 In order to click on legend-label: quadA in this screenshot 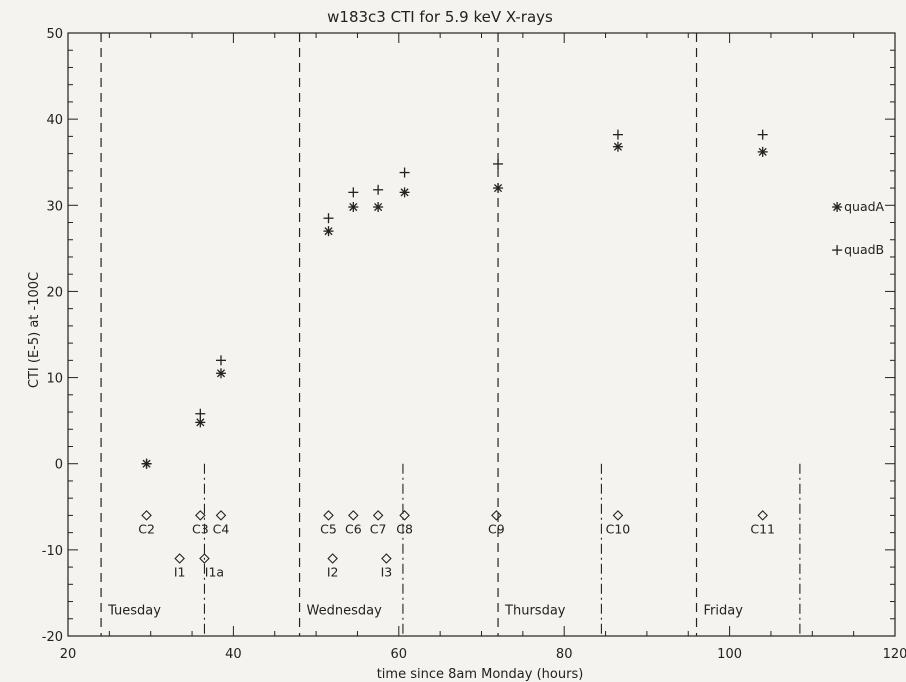, I will do `click(864, 206)`.